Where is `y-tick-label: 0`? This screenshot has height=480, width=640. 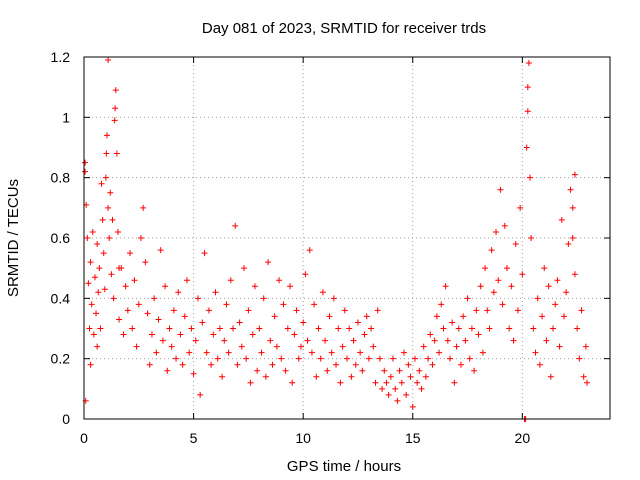 y-tick-label: 0 is located at coordinates (66, 419).